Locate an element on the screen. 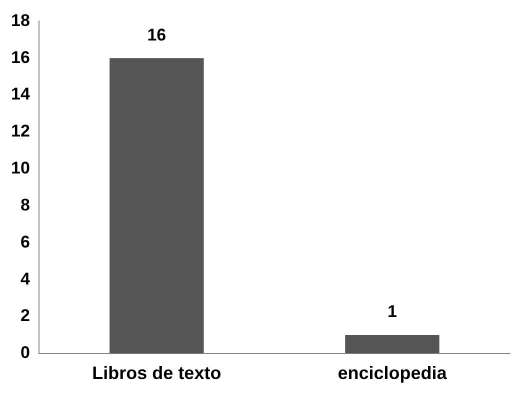 The height and width of the screenshot is (403, 523). y-tick-label: 0 is located at coordinates (25, 352).